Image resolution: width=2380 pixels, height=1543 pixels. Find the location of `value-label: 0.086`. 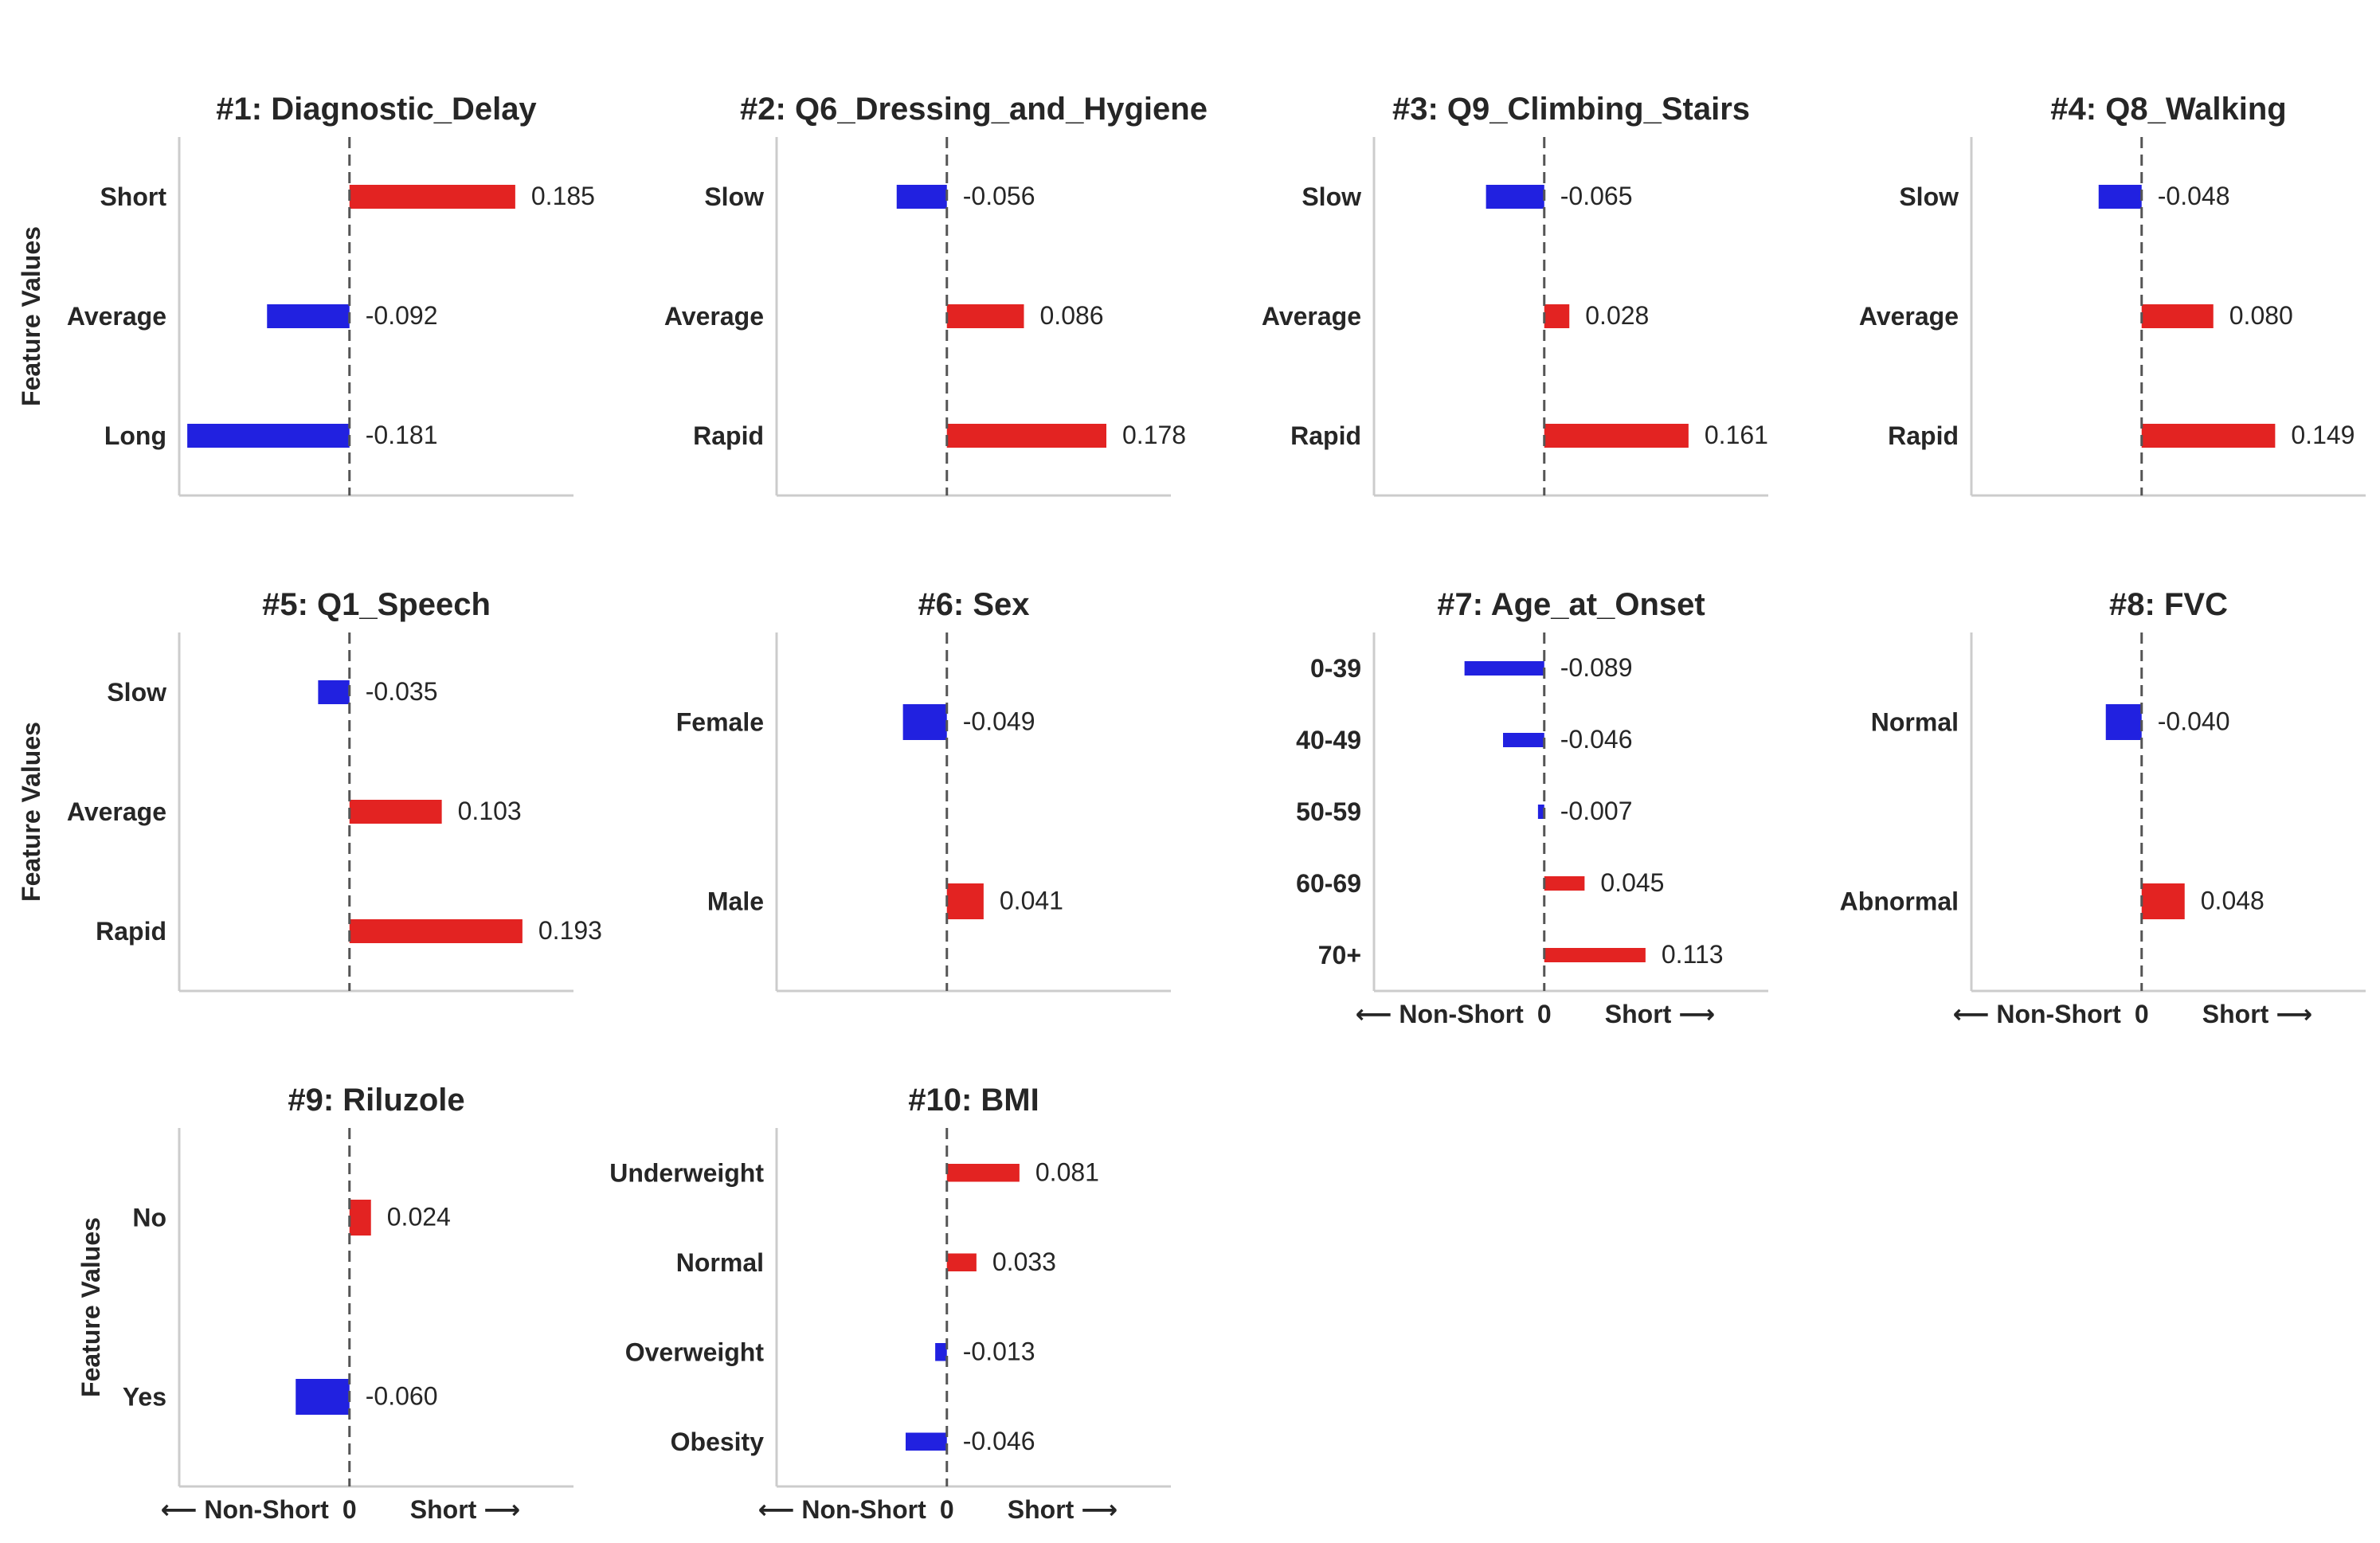

value-label: 0.086 is located at coordinates (1072, 315).